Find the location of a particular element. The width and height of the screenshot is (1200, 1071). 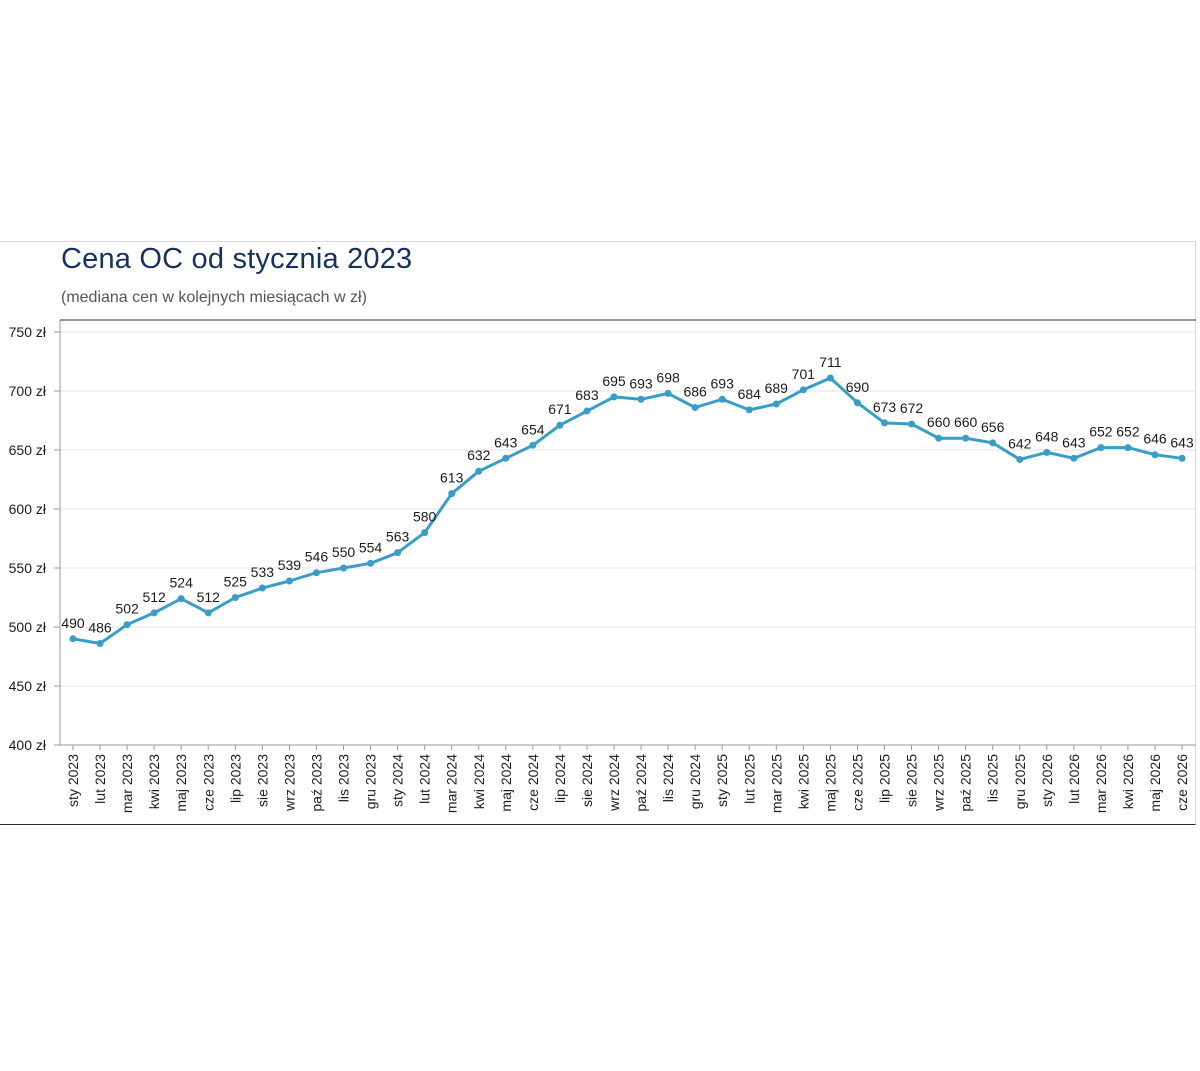

y-tick-label: 700 zł is located at coordinates (28, 391).